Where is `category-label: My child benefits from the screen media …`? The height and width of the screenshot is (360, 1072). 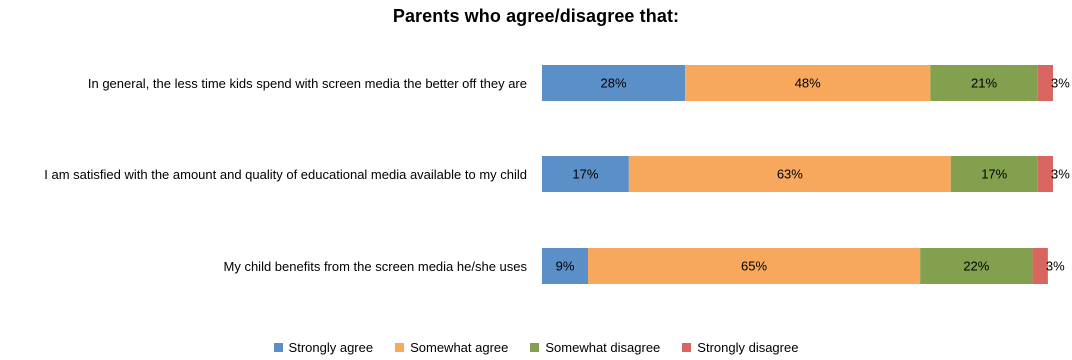 category-label: My child benefits from the screen media … is located at coordinates (375, 266).